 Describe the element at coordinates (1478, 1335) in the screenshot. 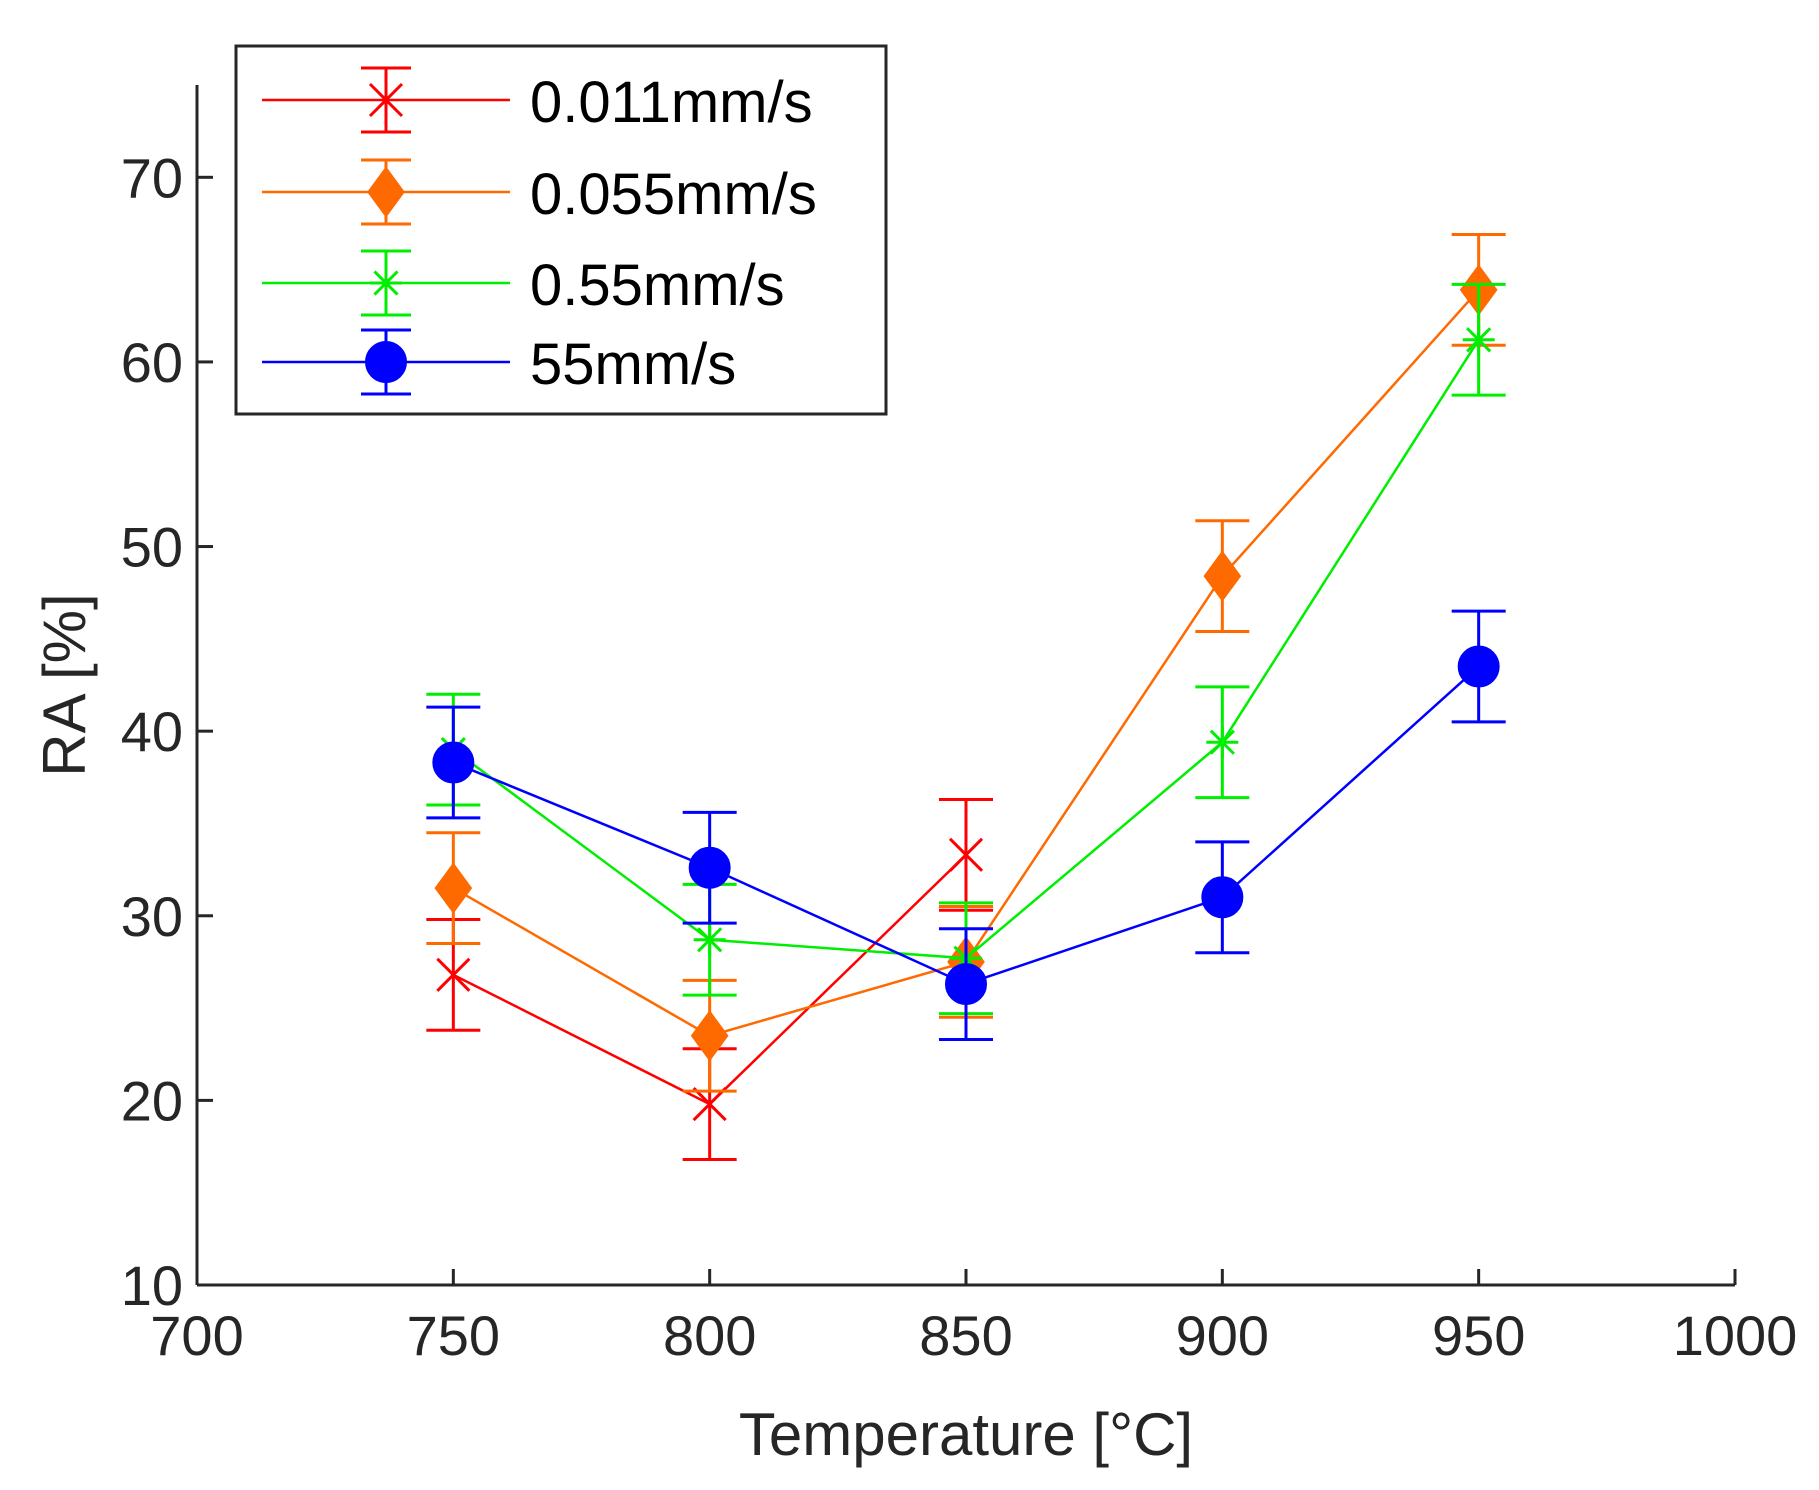

I see `x-tick-label: 950` at that location.